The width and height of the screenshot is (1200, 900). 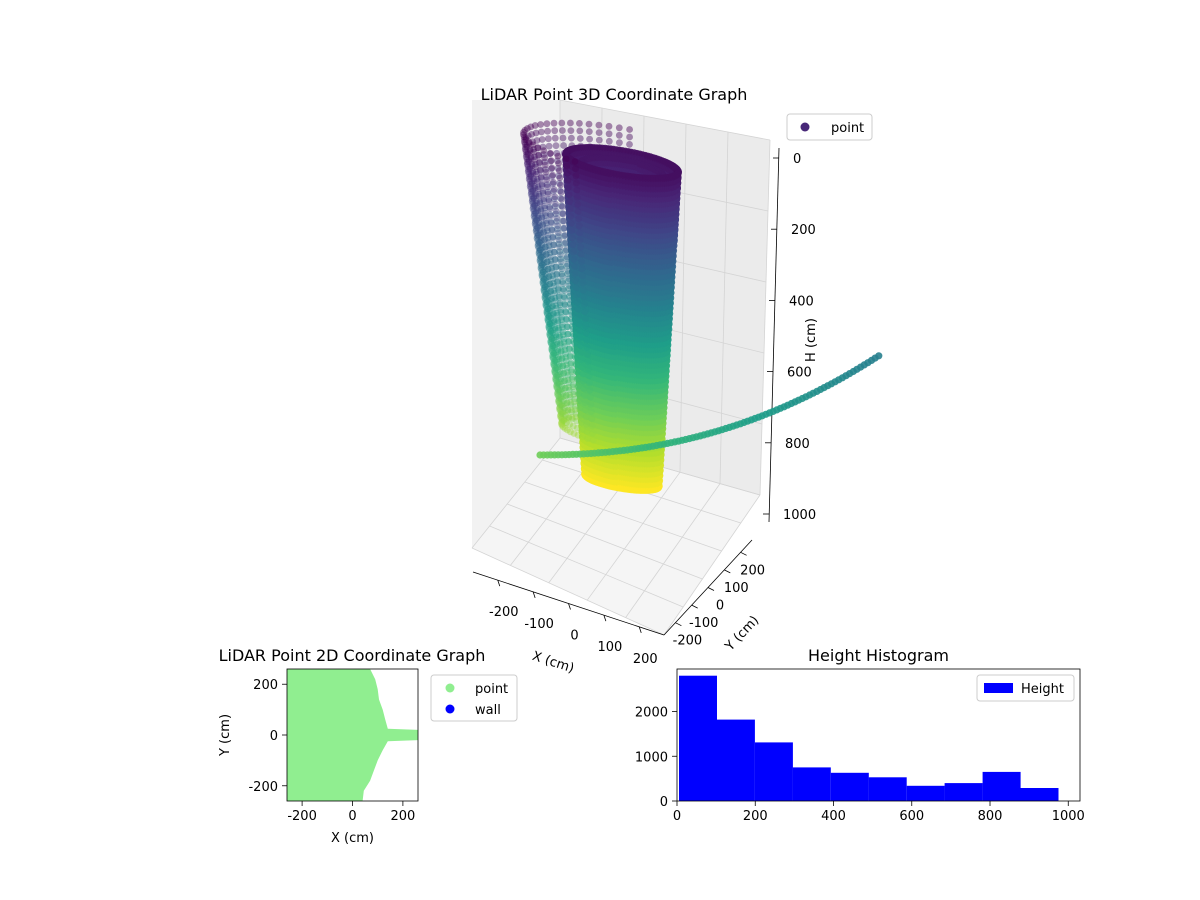 I want to click on z-tick-label: 1000, so click(x=799, y=515).